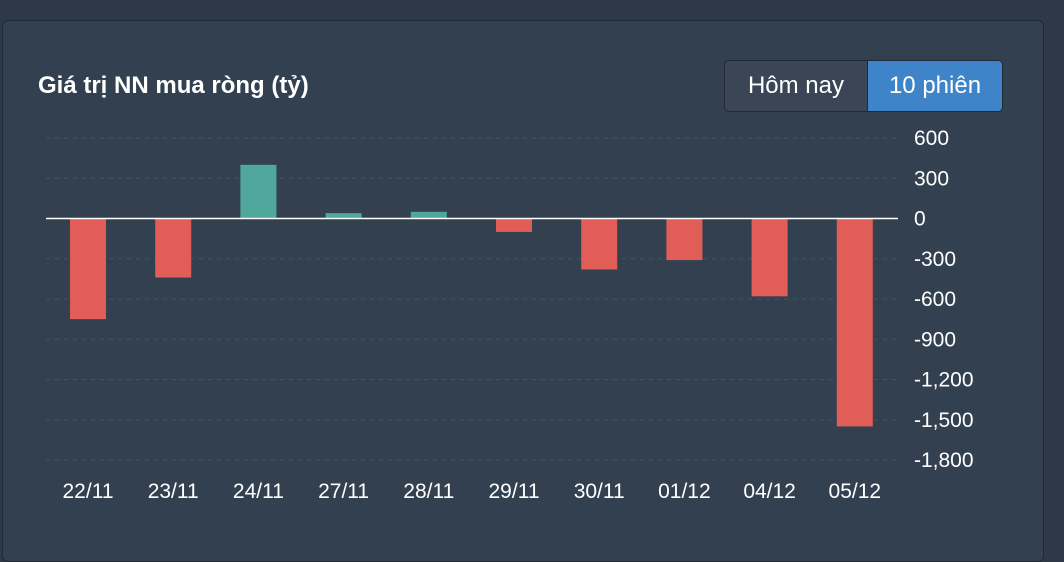 This screenshot has height=562, width=1064. Describe the element at coordinates (931, 138) in the screenshot. I see `y-tick-label: 600` at that location.